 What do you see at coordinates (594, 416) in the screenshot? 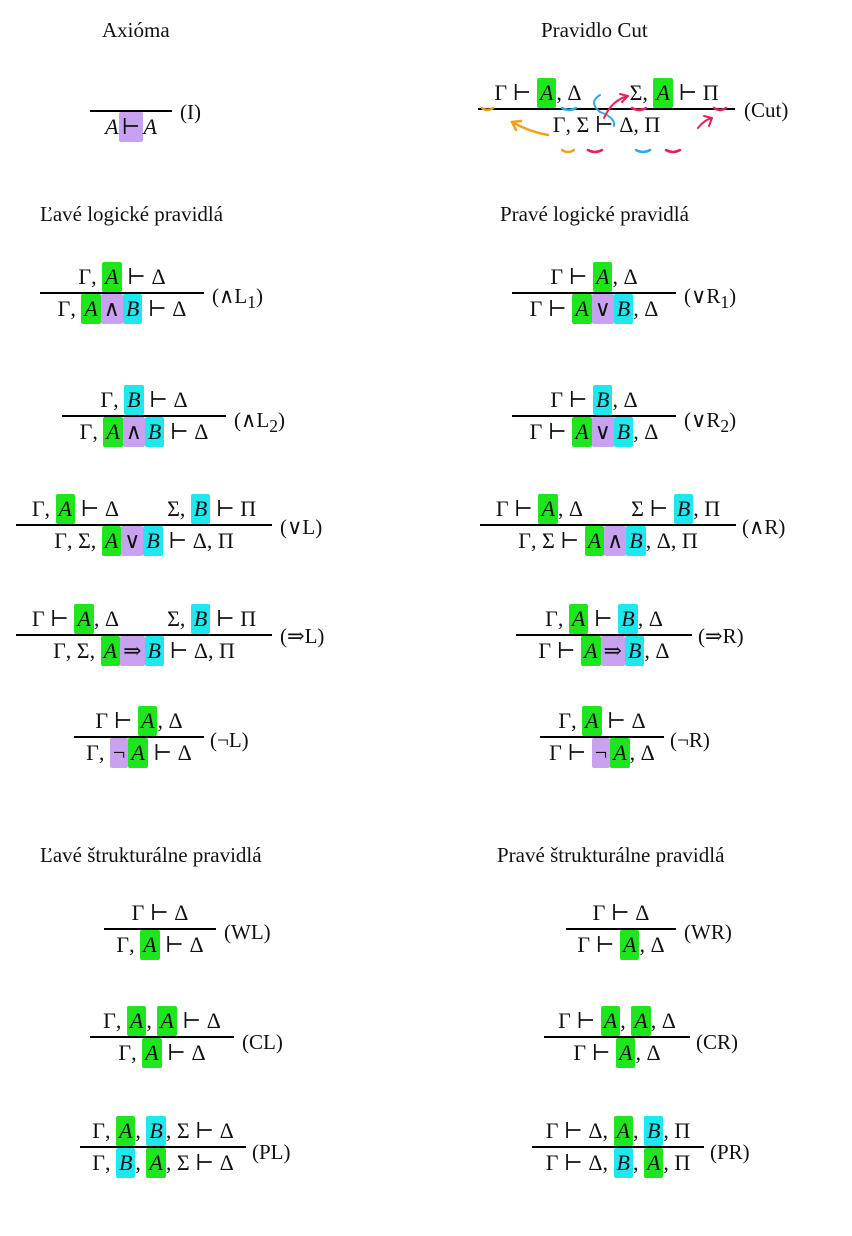
I see `rule-or-right-2: Γ ⊢ B, Δ Γ ⊢ A ∨ B, Δ` at bounding box center [594, 416].